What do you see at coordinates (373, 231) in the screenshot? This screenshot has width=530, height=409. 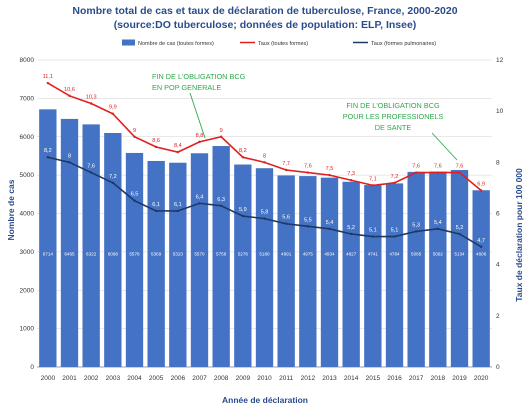 I see `rate-pulm-value-label: 5,1` at bounding box center [373, 231].